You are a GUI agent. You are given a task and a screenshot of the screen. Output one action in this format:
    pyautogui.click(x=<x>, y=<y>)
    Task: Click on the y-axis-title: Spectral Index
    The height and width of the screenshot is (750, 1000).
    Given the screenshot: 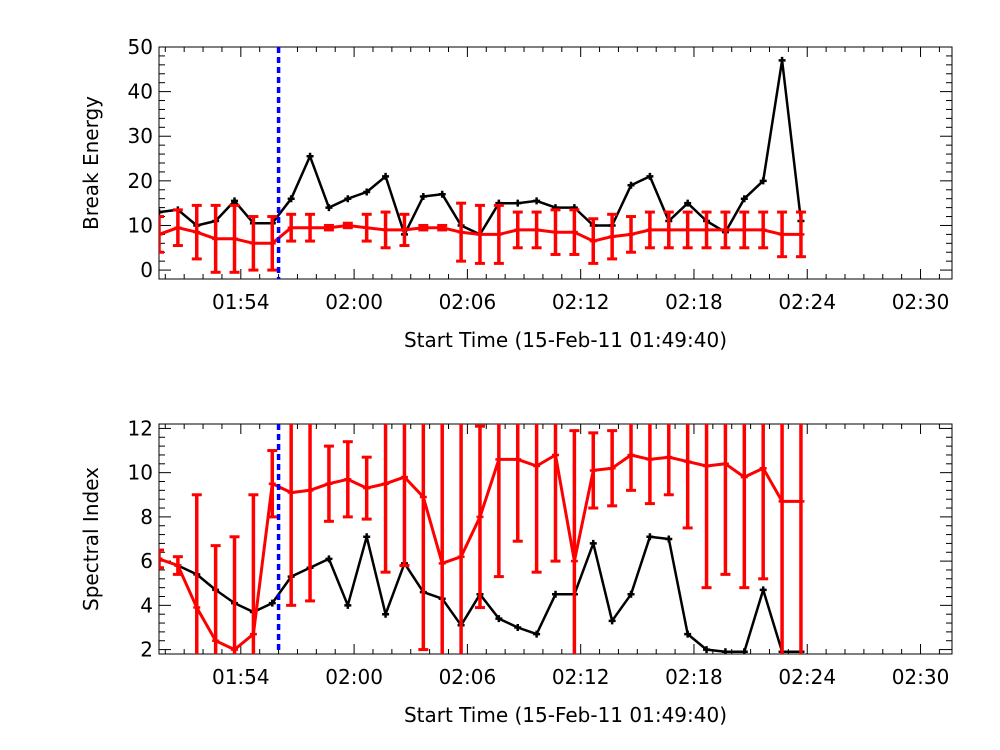 What is the action you would take?
    pyautogui.click(x=91, y=539)
    